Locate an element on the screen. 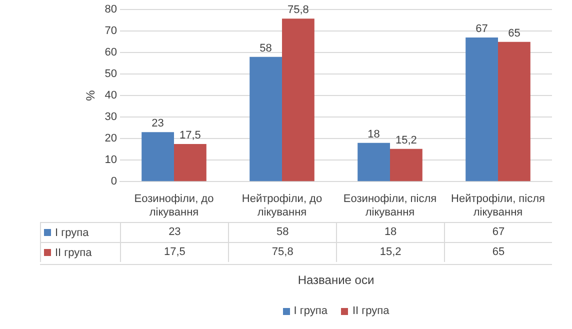 The height and width of the screenshot is (329, 572). text: 23 is located at coordinates (158, 124).